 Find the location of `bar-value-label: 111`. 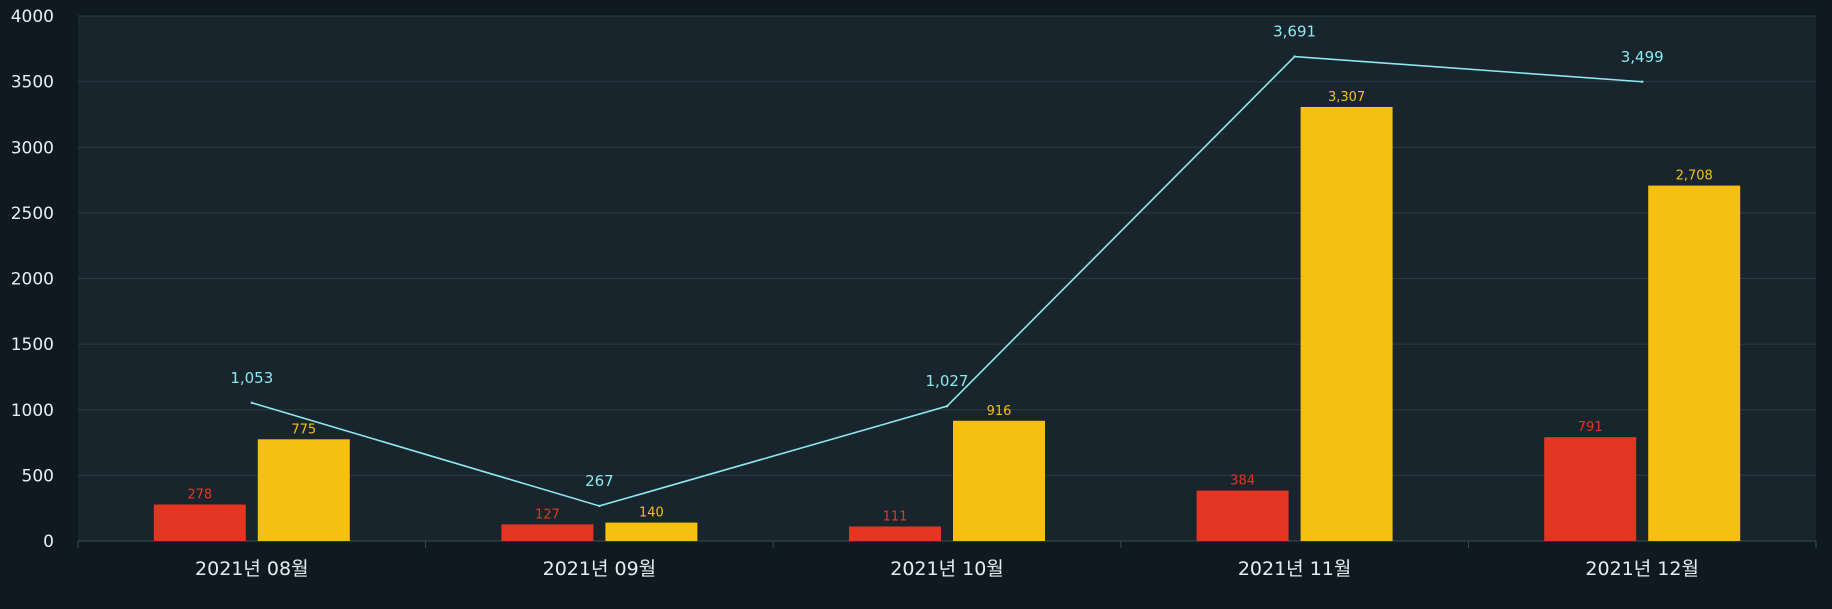

bar-value-label: 111 is located at coordinates (895, 516).